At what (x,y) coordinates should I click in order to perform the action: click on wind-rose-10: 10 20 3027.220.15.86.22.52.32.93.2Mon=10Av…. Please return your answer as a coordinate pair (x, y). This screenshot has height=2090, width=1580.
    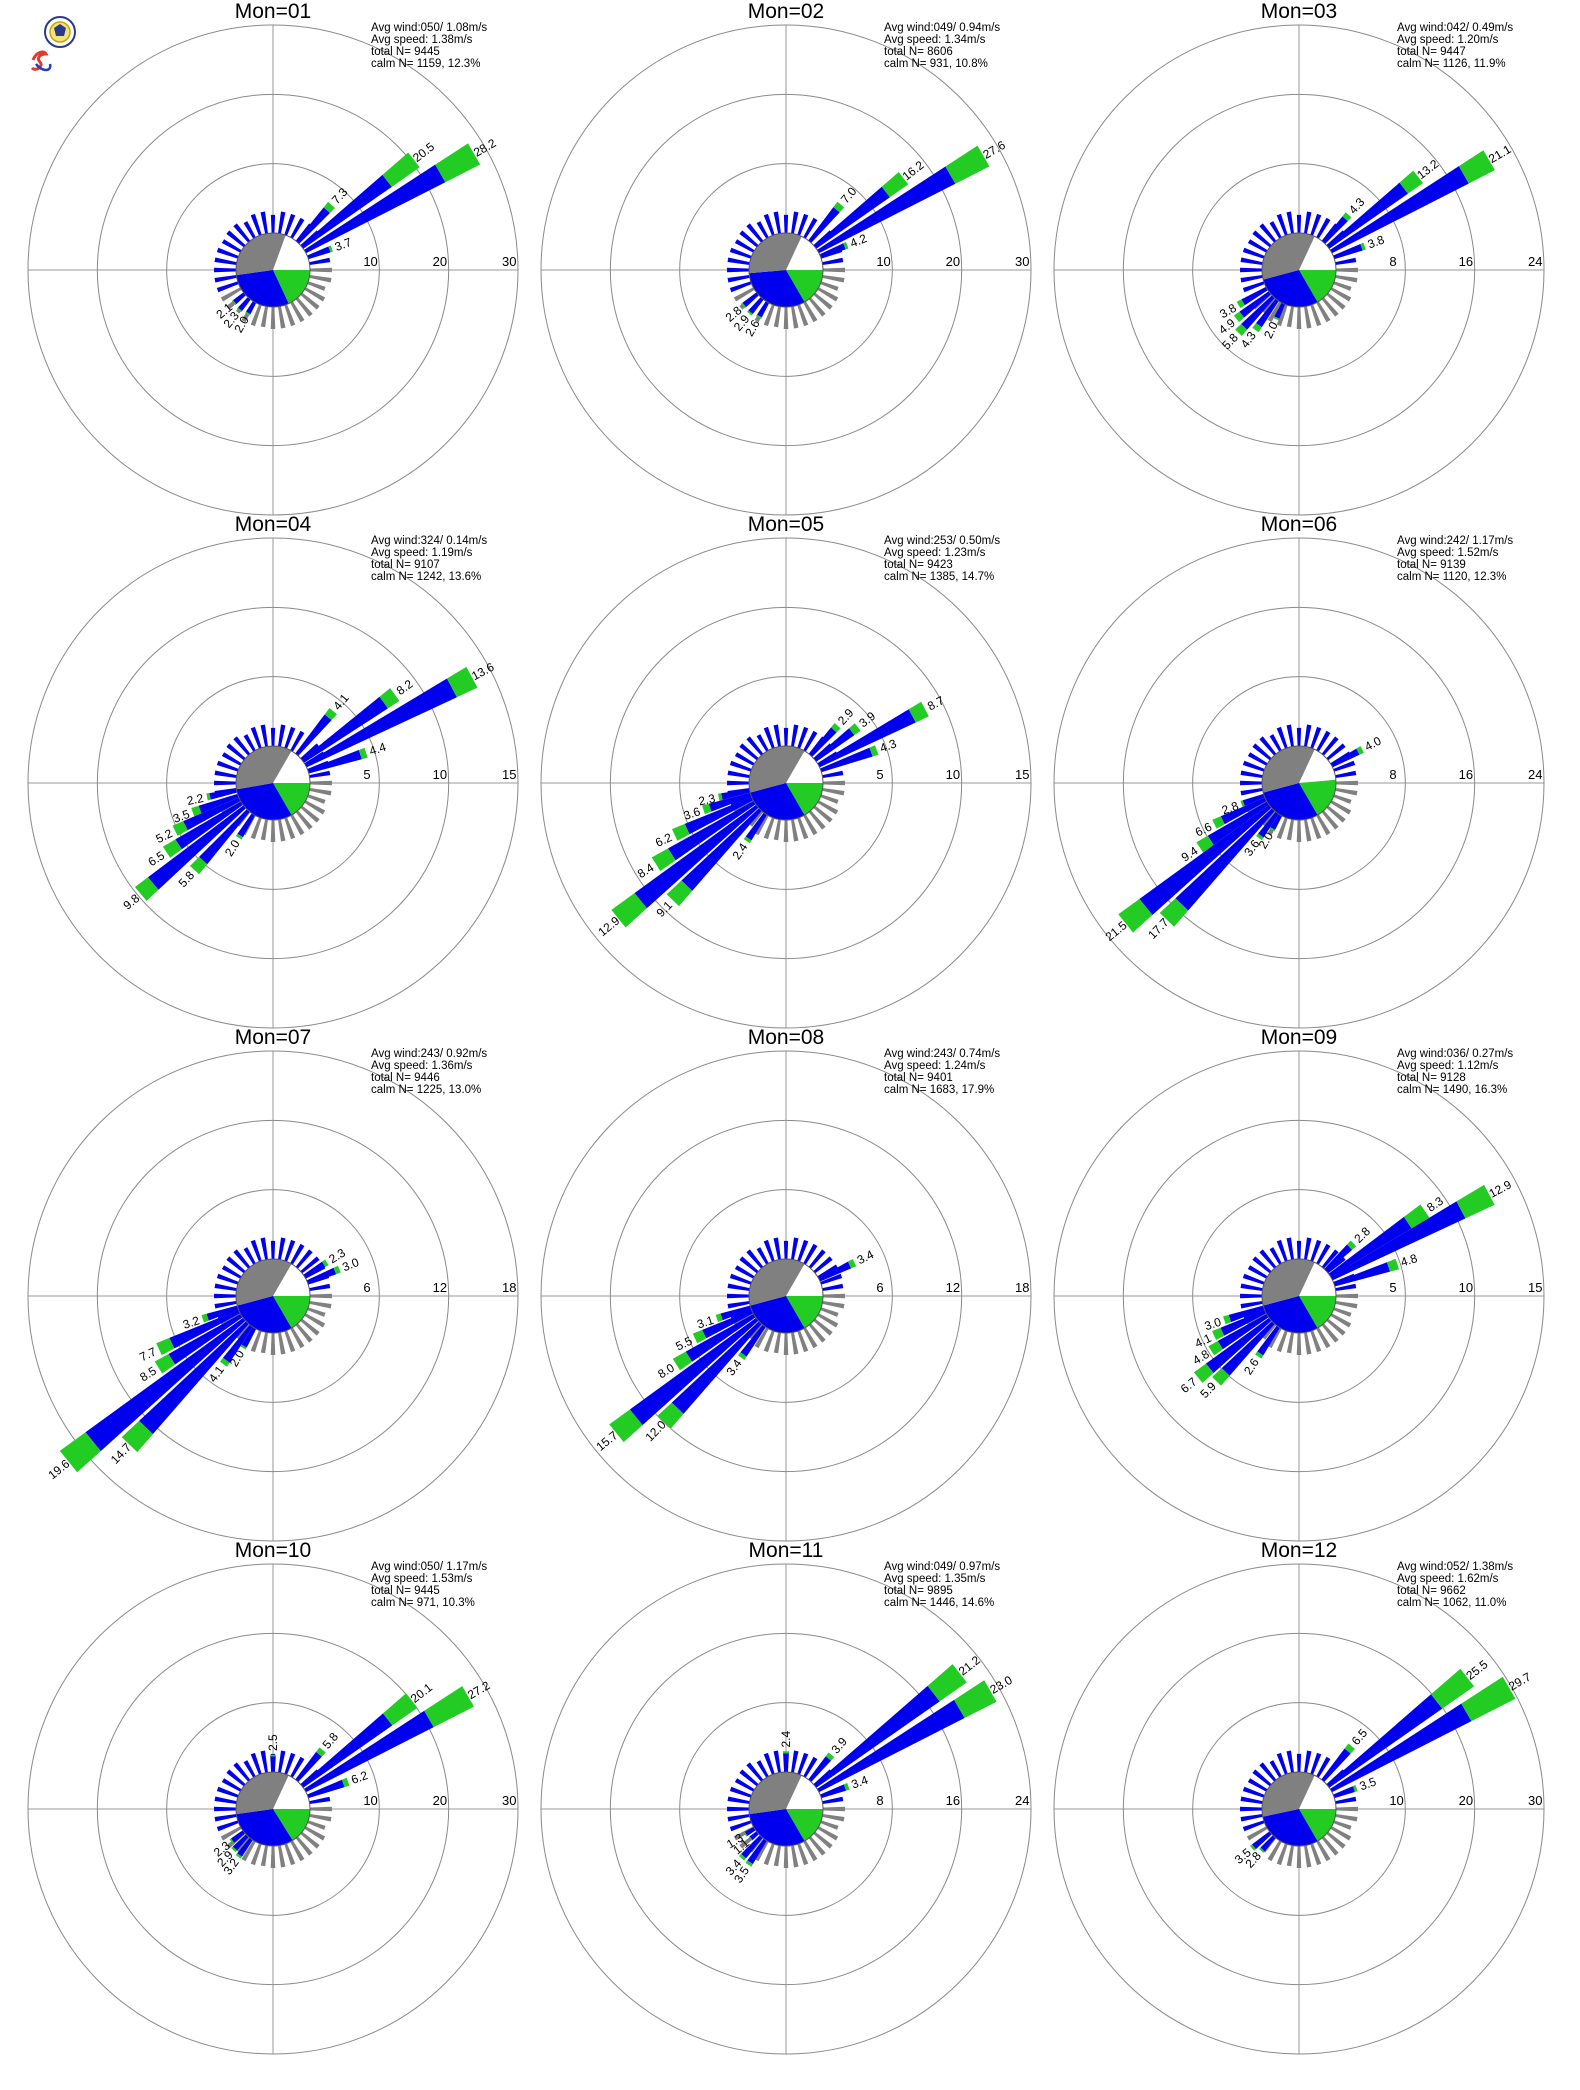
    Looking at the image, I should click on (273, 1797).